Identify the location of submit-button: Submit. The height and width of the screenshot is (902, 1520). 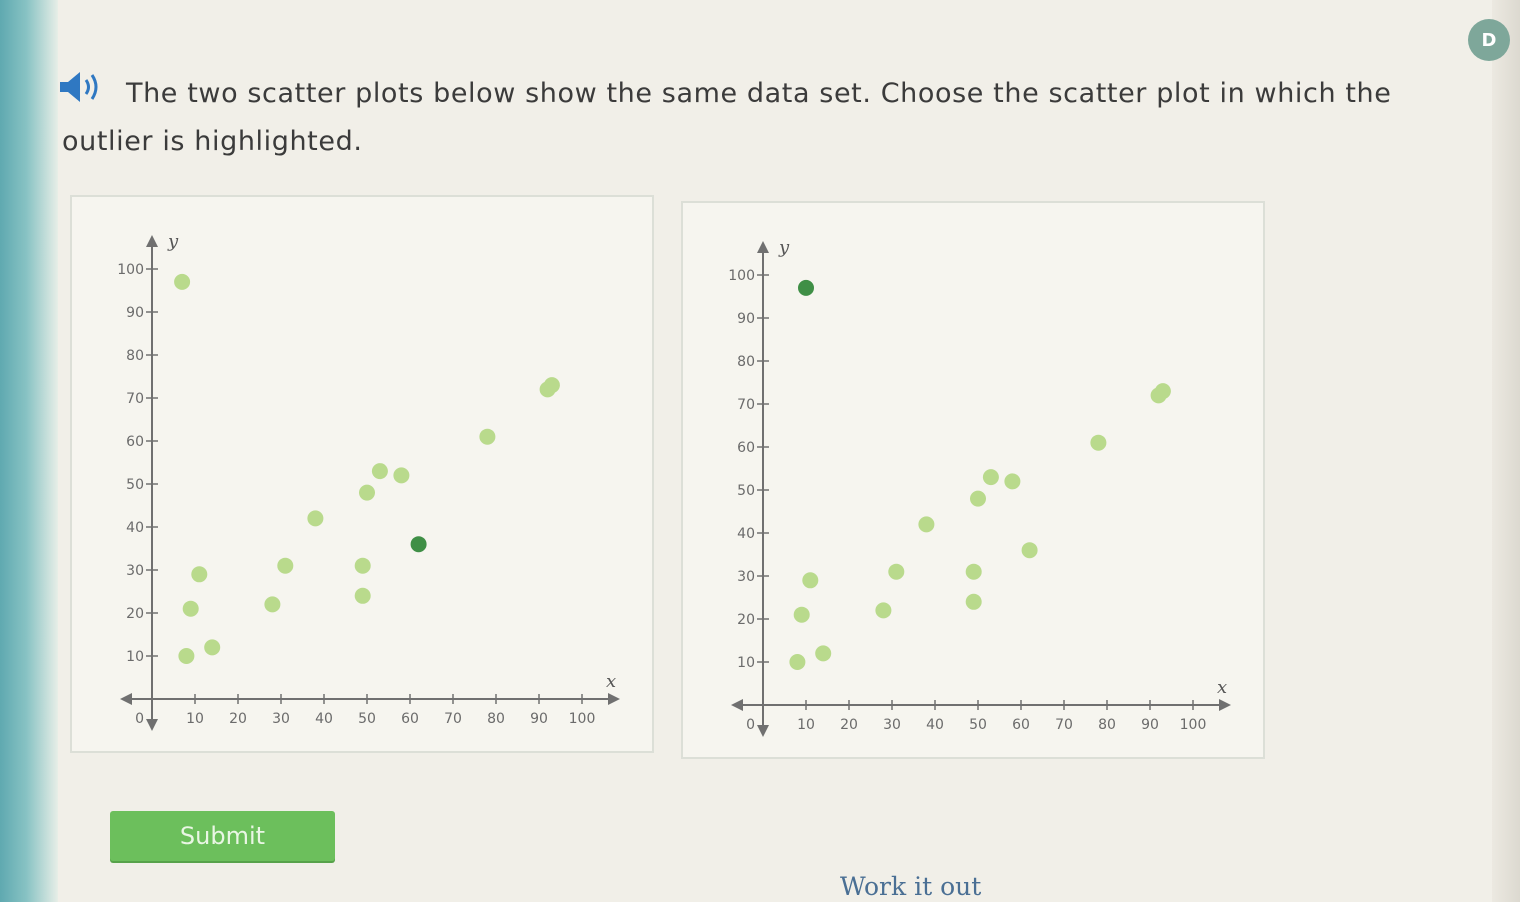
(222, 836).